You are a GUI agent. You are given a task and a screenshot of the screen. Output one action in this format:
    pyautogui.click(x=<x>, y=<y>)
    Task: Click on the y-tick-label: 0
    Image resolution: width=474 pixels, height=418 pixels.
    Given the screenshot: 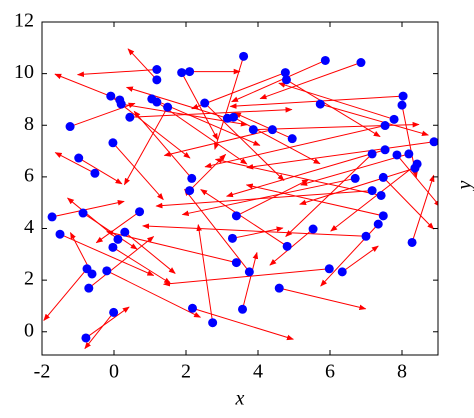 What is the action you would take?
    pyautogui.click(x=29, y=330)
    